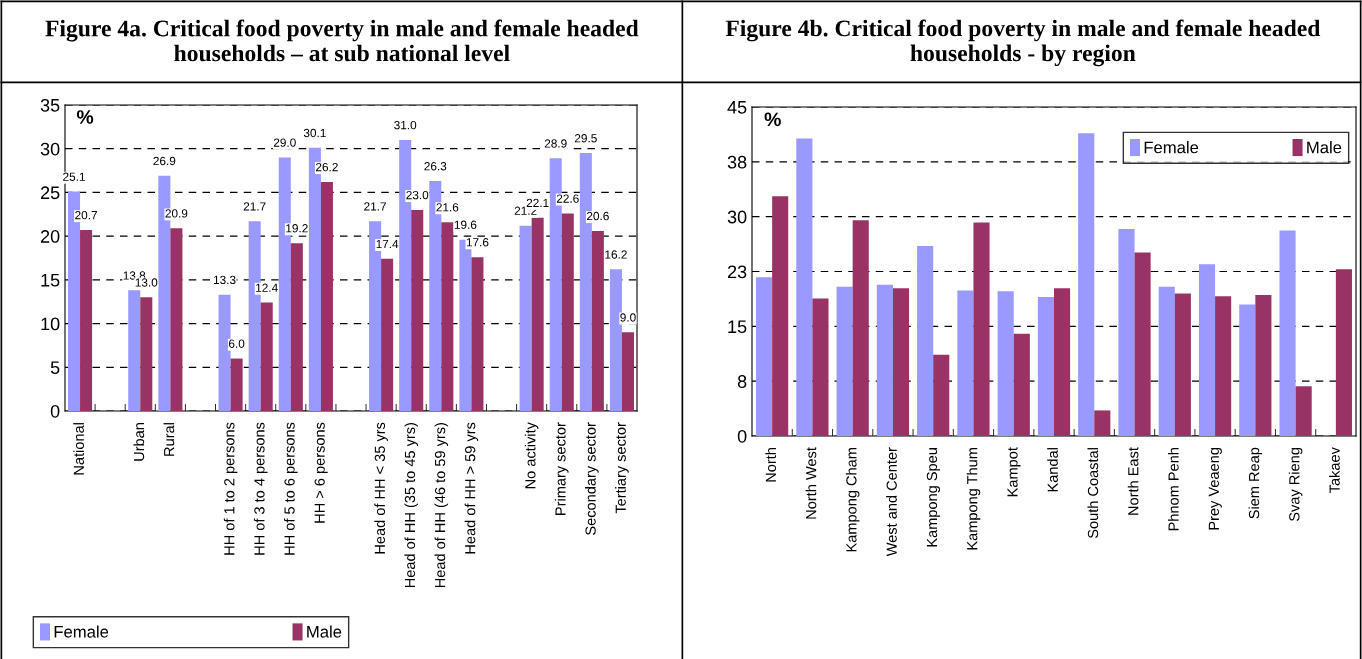 The width and height of the screenshot is (1362, 659). What do you see at coordinates (973, 499) in the screenshot?
I see `x-tick-label: Kampong Thum` at bounding box center [973, 499].